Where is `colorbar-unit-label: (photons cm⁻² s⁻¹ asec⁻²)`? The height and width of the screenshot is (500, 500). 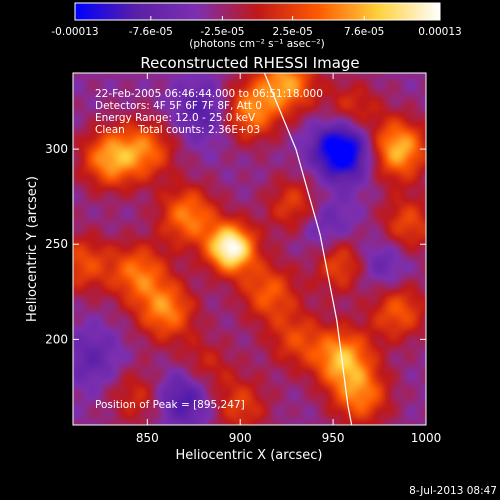 colorbar-unit-label: (photons cm⁻² s⁻¹ asec⁻²) is located at coordinates (256, 44).